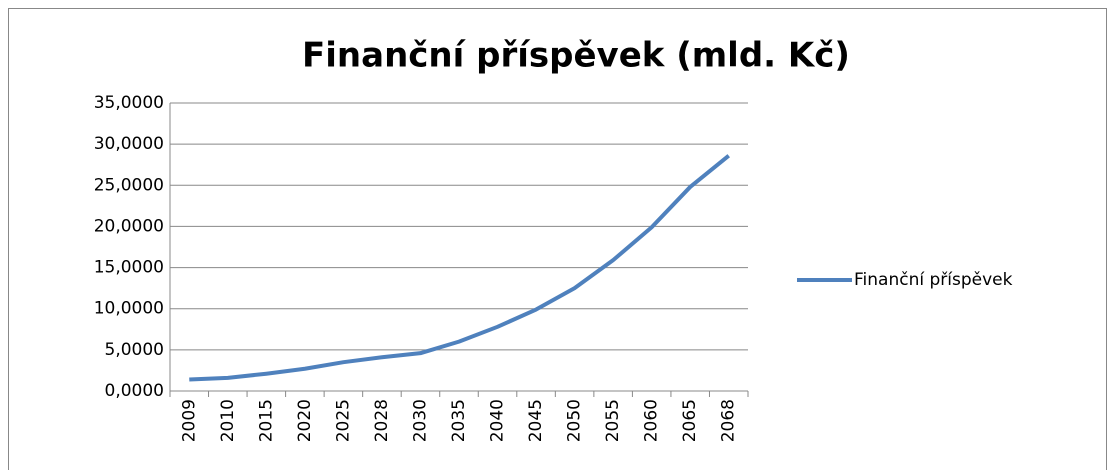  What do you see at coordinates (933, 280) in the screenshot?
I see `legend-label: Finanční příspěvek` at bounding box center [933, 280].